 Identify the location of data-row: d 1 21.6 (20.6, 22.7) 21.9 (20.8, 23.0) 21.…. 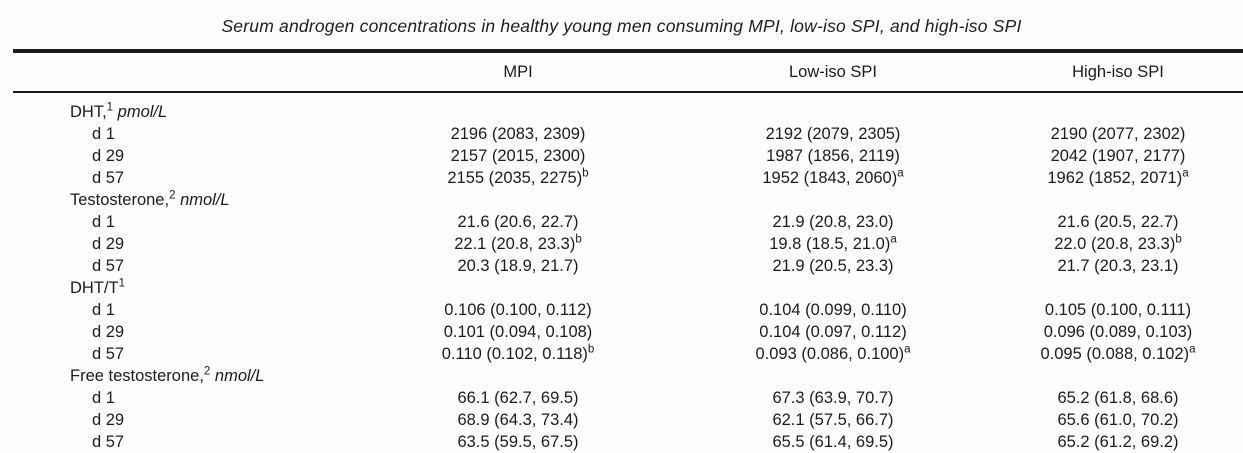
(628, 222).